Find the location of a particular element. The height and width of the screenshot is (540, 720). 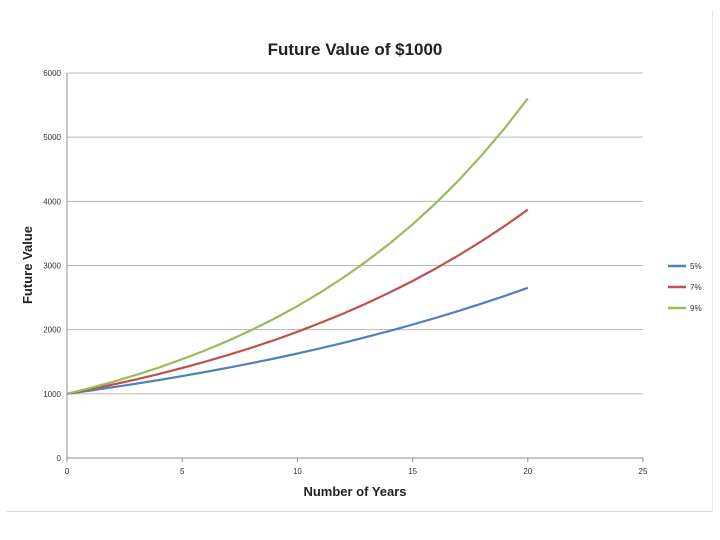

x-axis-title: Number of Years is located at coordinates (354, 491).